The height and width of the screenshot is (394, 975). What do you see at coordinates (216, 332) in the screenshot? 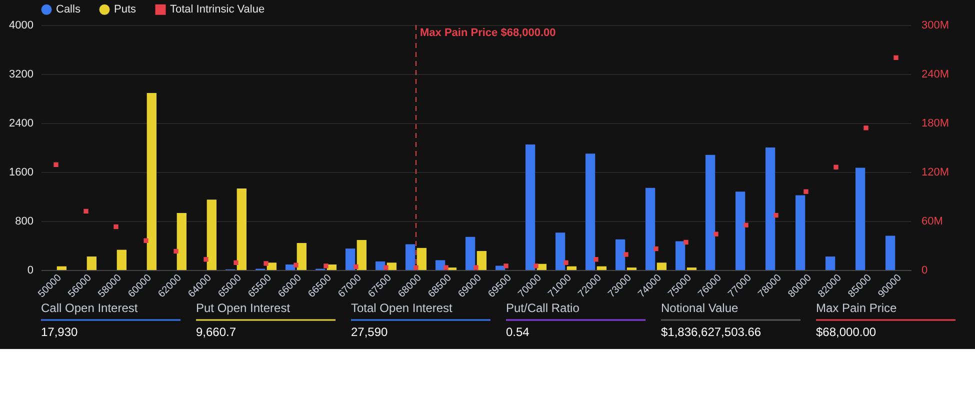
I see `text: 9,660.7` at bounding box center [216, 332].